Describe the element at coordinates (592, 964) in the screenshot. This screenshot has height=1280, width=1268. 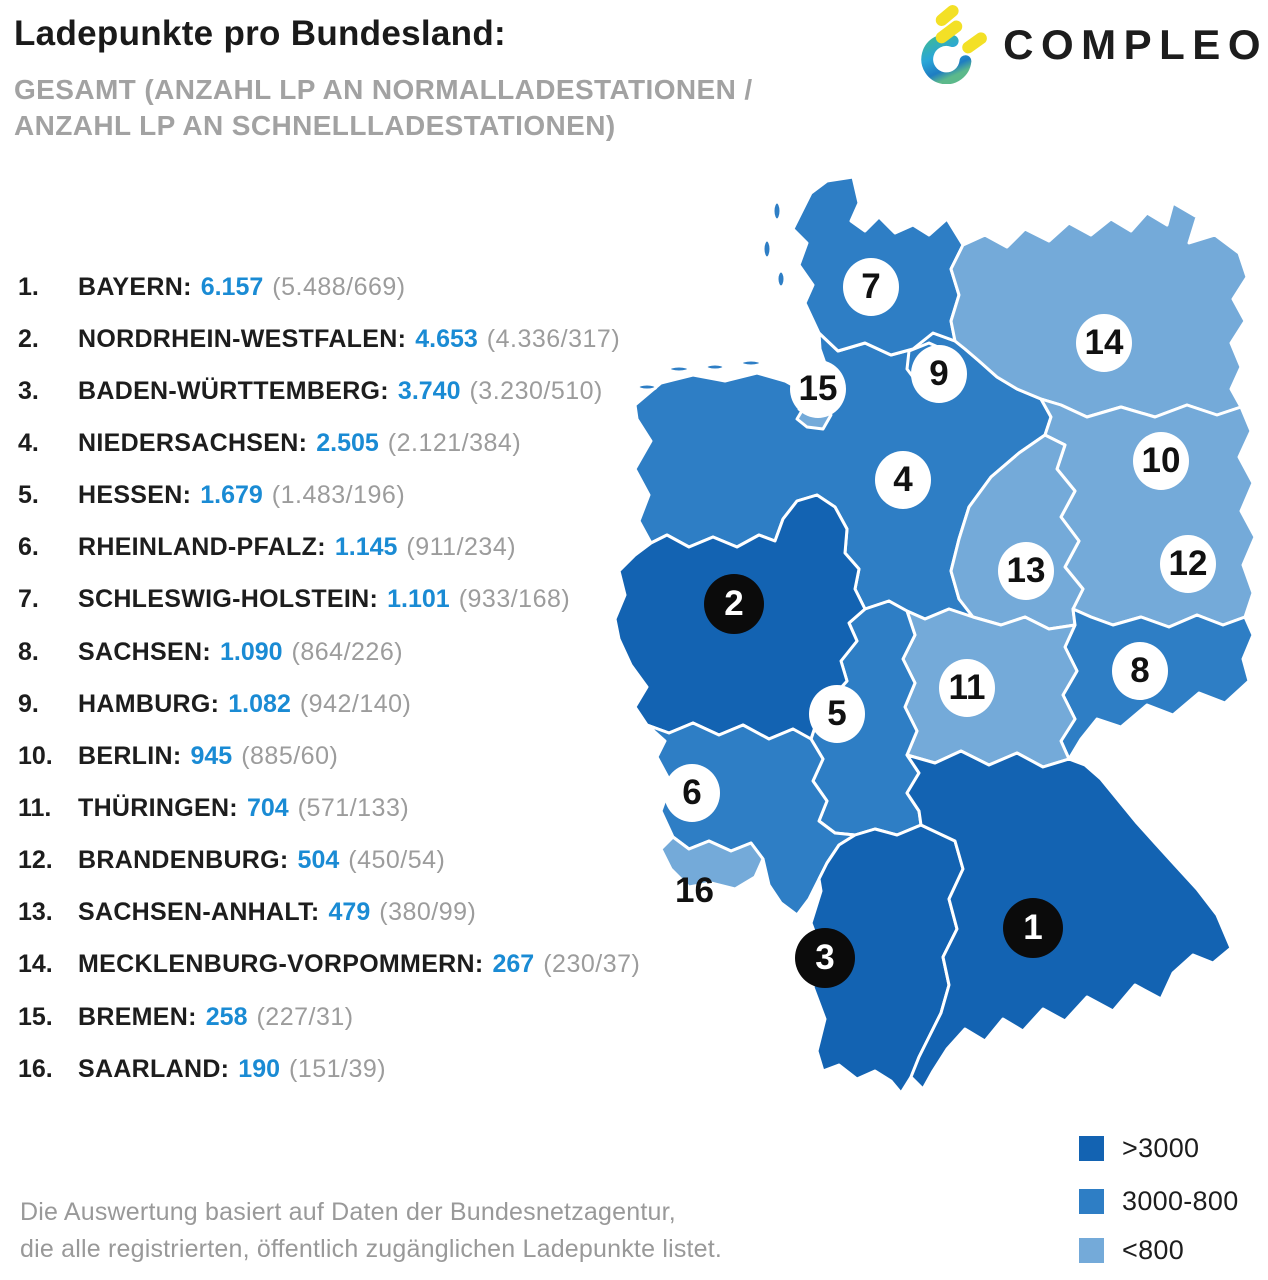
I see `detail-value: (230/37)` at that location.